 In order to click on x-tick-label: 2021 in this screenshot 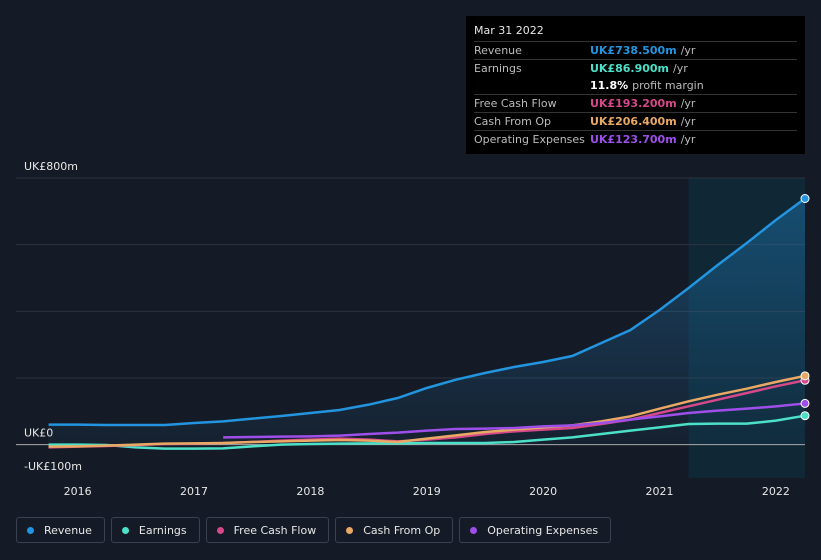, I will do `click(660, 491)`.